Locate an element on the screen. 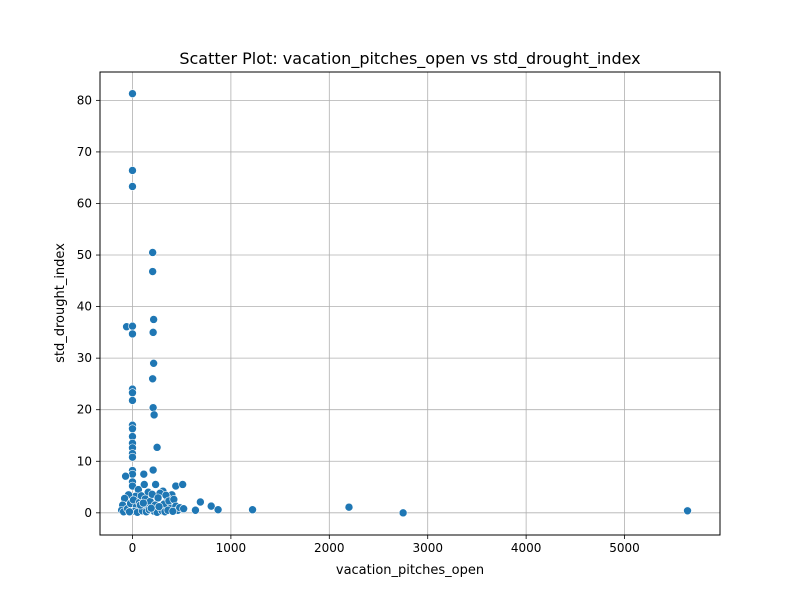 The image size is (800, 600). y-tick-label: 60 is located at coordinates (84, 203).